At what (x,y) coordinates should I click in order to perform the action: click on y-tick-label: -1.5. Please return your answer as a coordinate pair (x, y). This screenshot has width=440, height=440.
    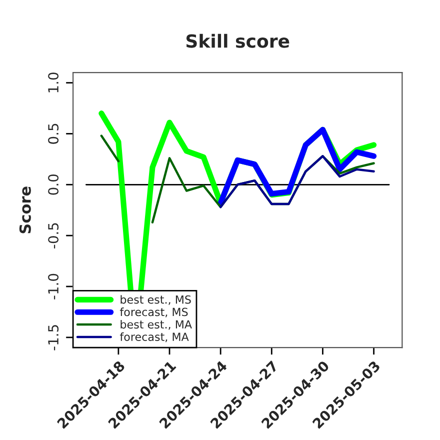
    Looking at the image, I should click on (53, 337).